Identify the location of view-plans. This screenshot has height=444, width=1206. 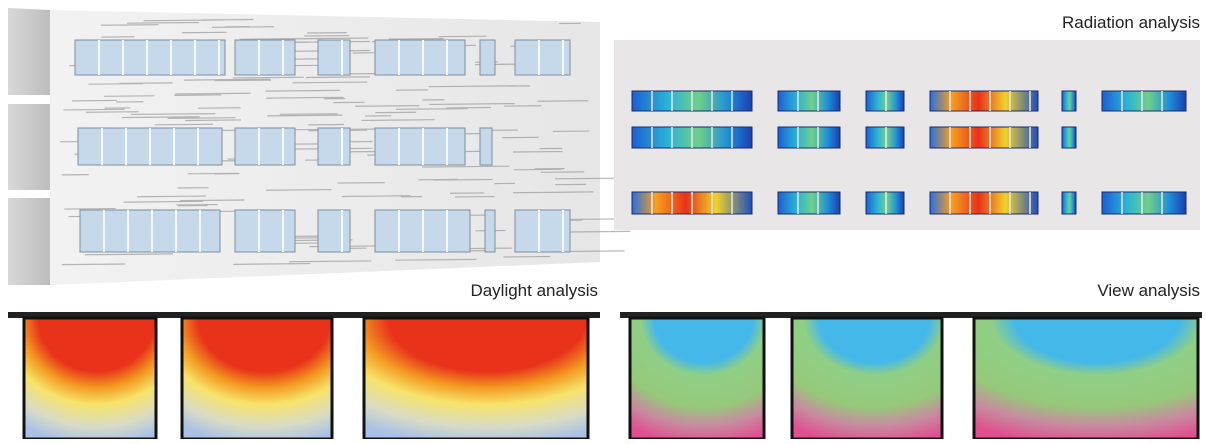
(911, 375).